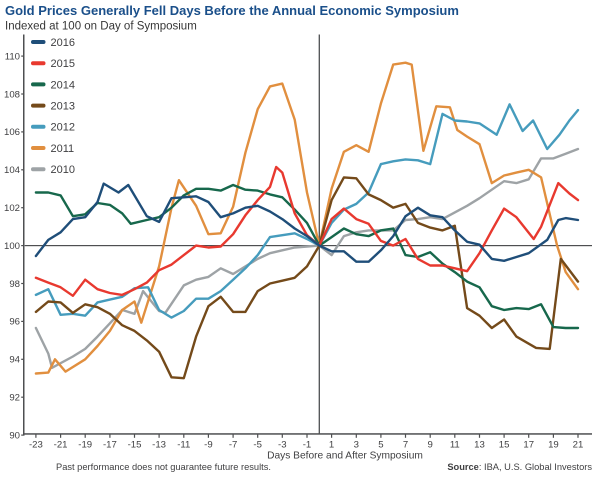 This screenshot has width=600, height=485. I want to click on svg-text: 2011, so click(63, 149).